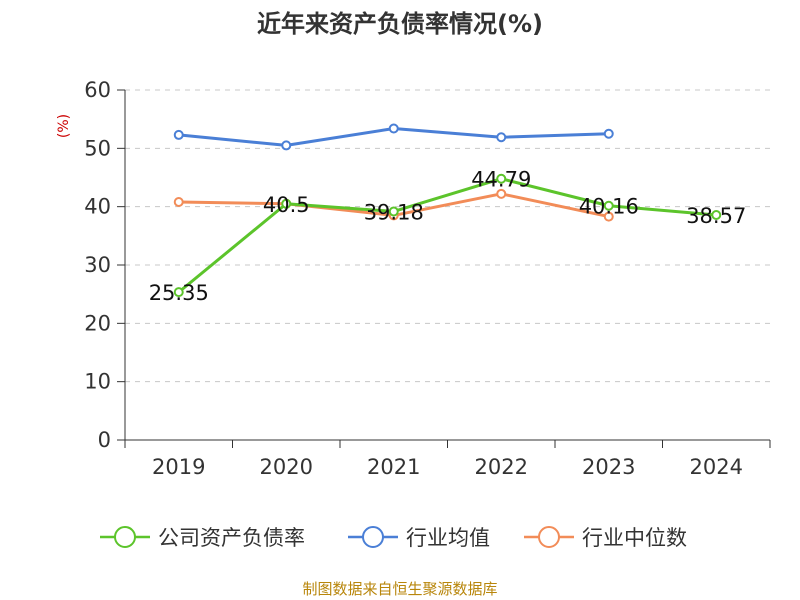 The image size is (800, 600). I want to click on data-label: 40.5, so click(286, 205).